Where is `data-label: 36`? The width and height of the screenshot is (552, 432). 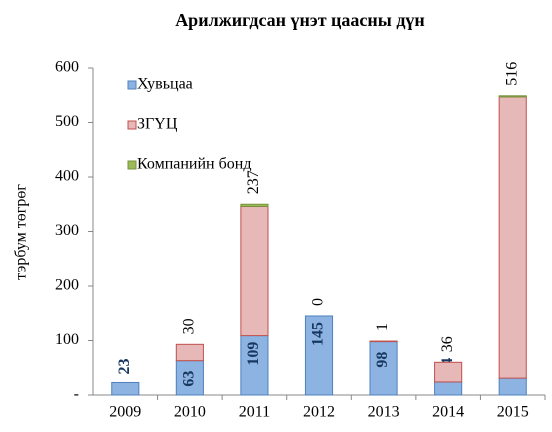
data-label: 36 is located at coordinates (447, 344).